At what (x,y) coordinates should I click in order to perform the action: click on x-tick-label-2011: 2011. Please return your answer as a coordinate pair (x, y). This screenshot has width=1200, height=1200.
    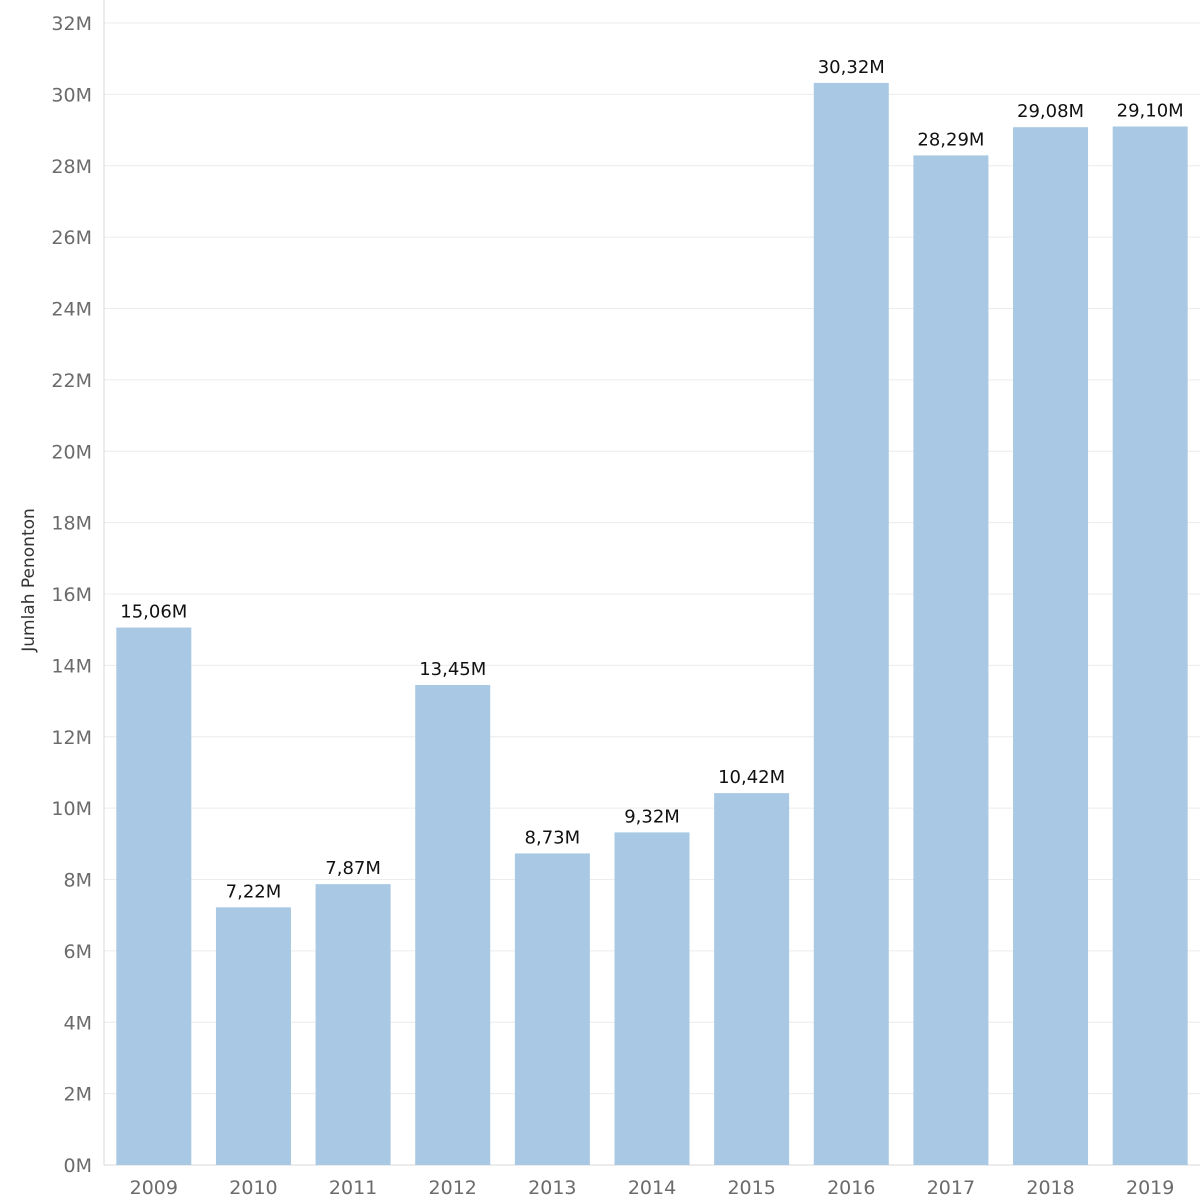
    Looking at the image, I should click on (353, 1188).